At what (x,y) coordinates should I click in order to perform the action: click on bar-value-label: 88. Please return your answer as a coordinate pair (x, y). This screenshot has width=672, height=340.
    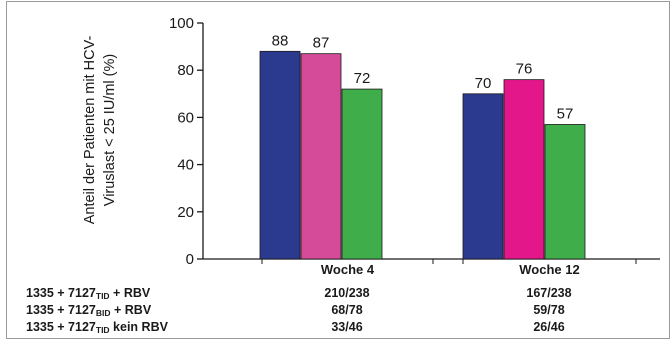
    Looking at the image, I should click on (280, 40).